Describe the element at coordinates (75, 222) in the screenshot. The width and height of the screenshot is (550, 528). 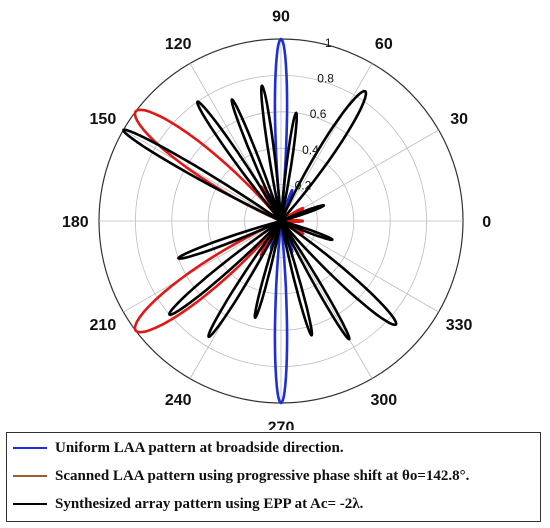
I see `angle-tick-label: 180` at that location.